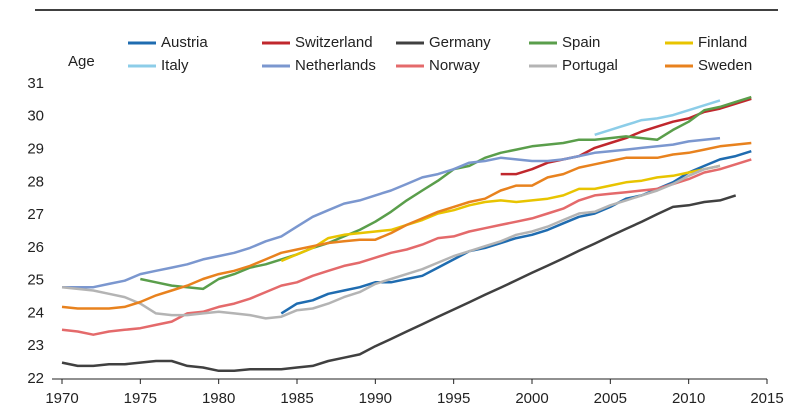 This screenshot has height=409, width=789. Describe the element at coordinates (81, 61) in the screenshot. I see `y-axis-label: Age` at that location.